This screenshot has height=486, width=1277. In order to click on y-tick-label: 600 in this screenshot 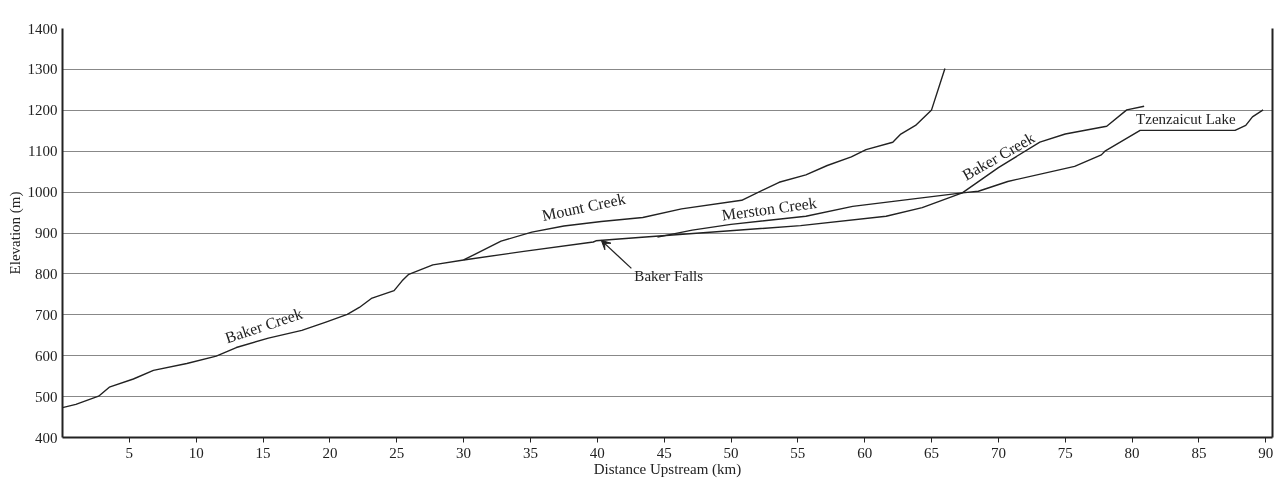, I will do `click(46, 355)`.